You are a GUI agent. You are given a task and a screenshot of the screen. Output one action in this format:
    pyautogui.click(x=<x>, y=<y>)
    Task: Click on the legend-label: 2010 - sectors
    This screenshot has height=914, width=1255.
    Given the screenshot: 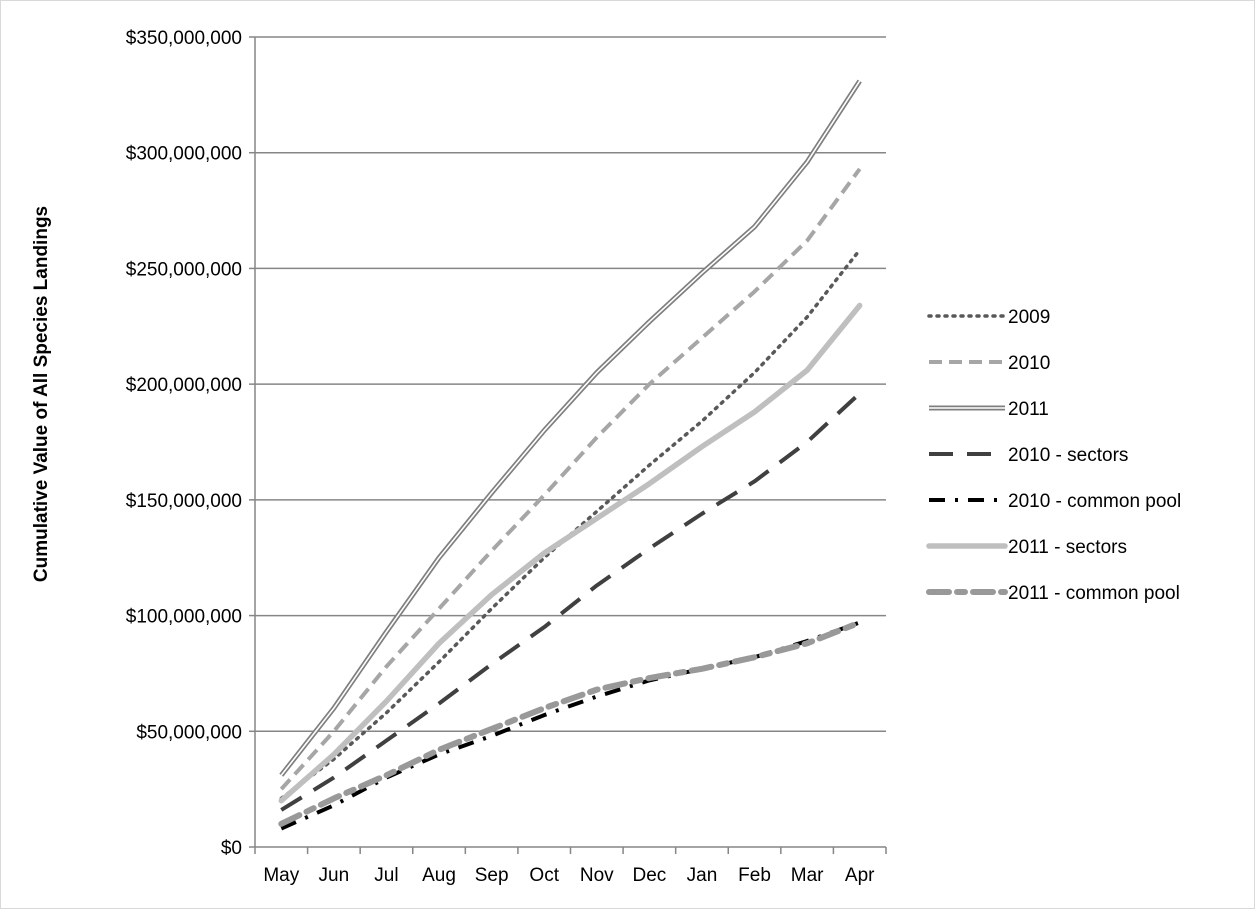 What is the action you would take?
    pyautogui.click(x=1068, y=455)
    